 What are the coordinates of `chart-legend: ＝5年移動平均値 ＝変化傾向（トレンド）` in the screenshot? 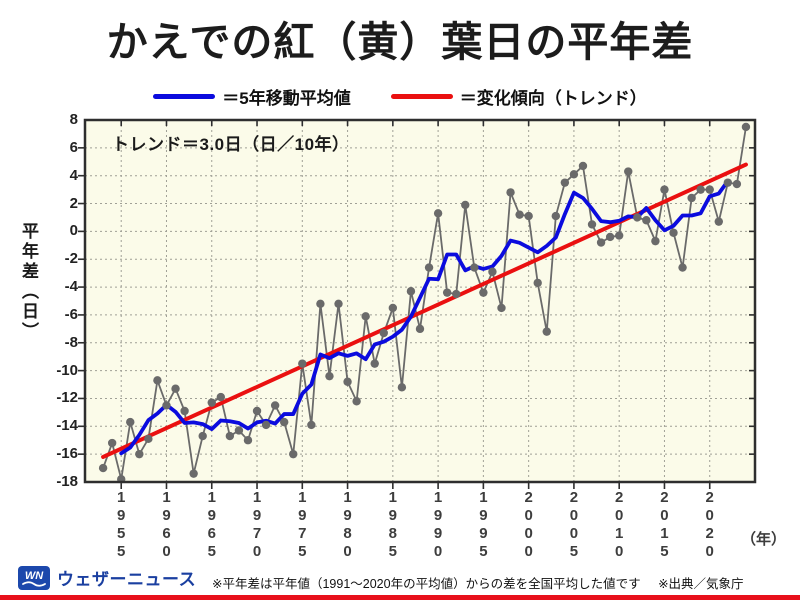 It's located at (400, 96).